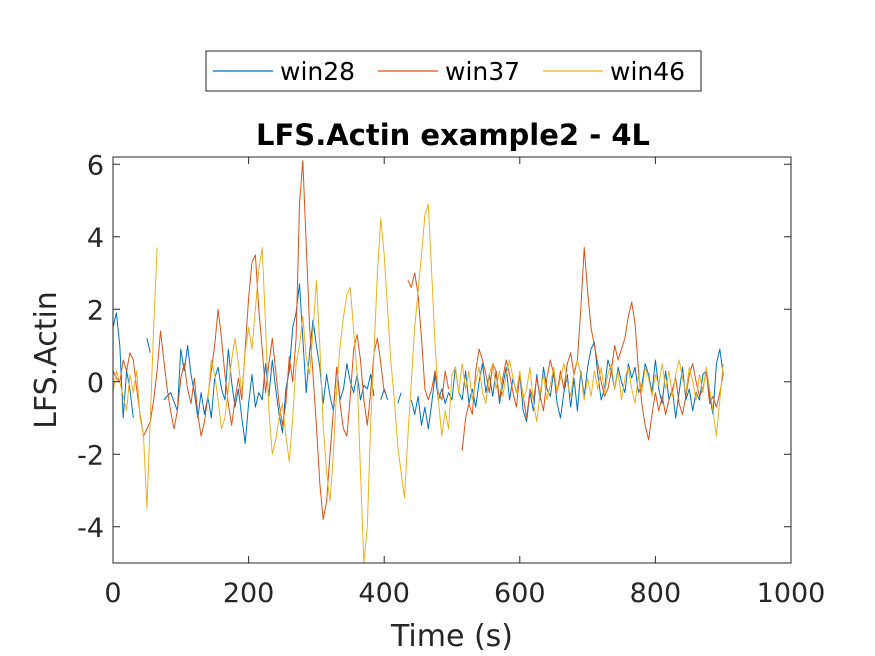 The width and height of the screenshot is (875, 656). I want to click on x-tick-label-400: 400, so click(384, 593).